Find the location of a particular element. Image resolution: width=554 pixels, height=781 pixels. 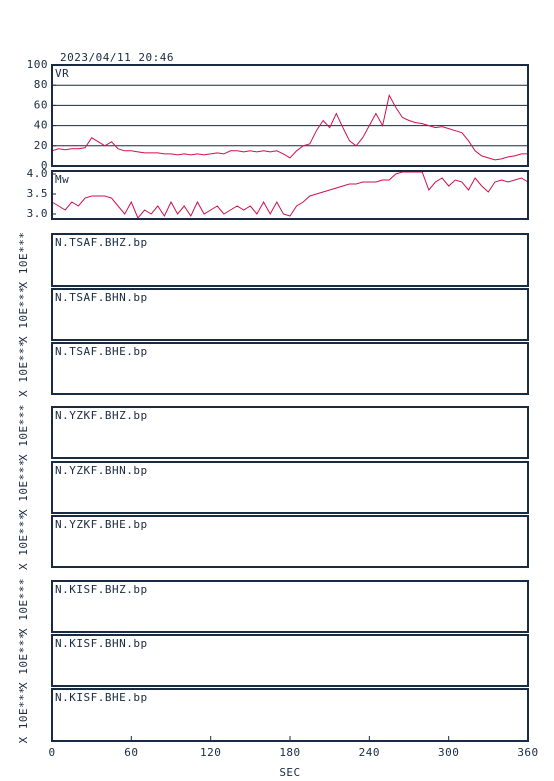

y-tick-label: 40 is located at coordinates (41, 125).